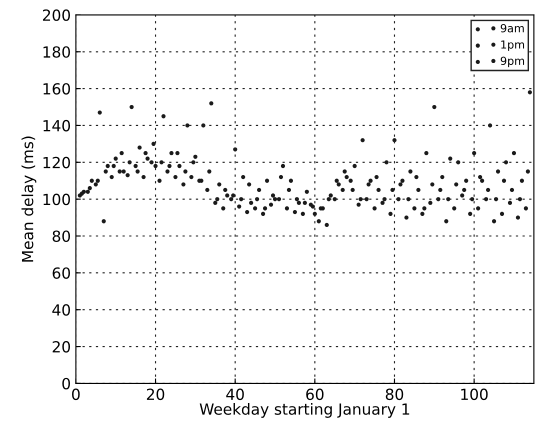 Image resolution: width=542 pixels, height=426 pixels. What do you see at coordinates (315, 394) in the screenshot?
I see `x-tick-label: 60` at bounding box center [315, 394].